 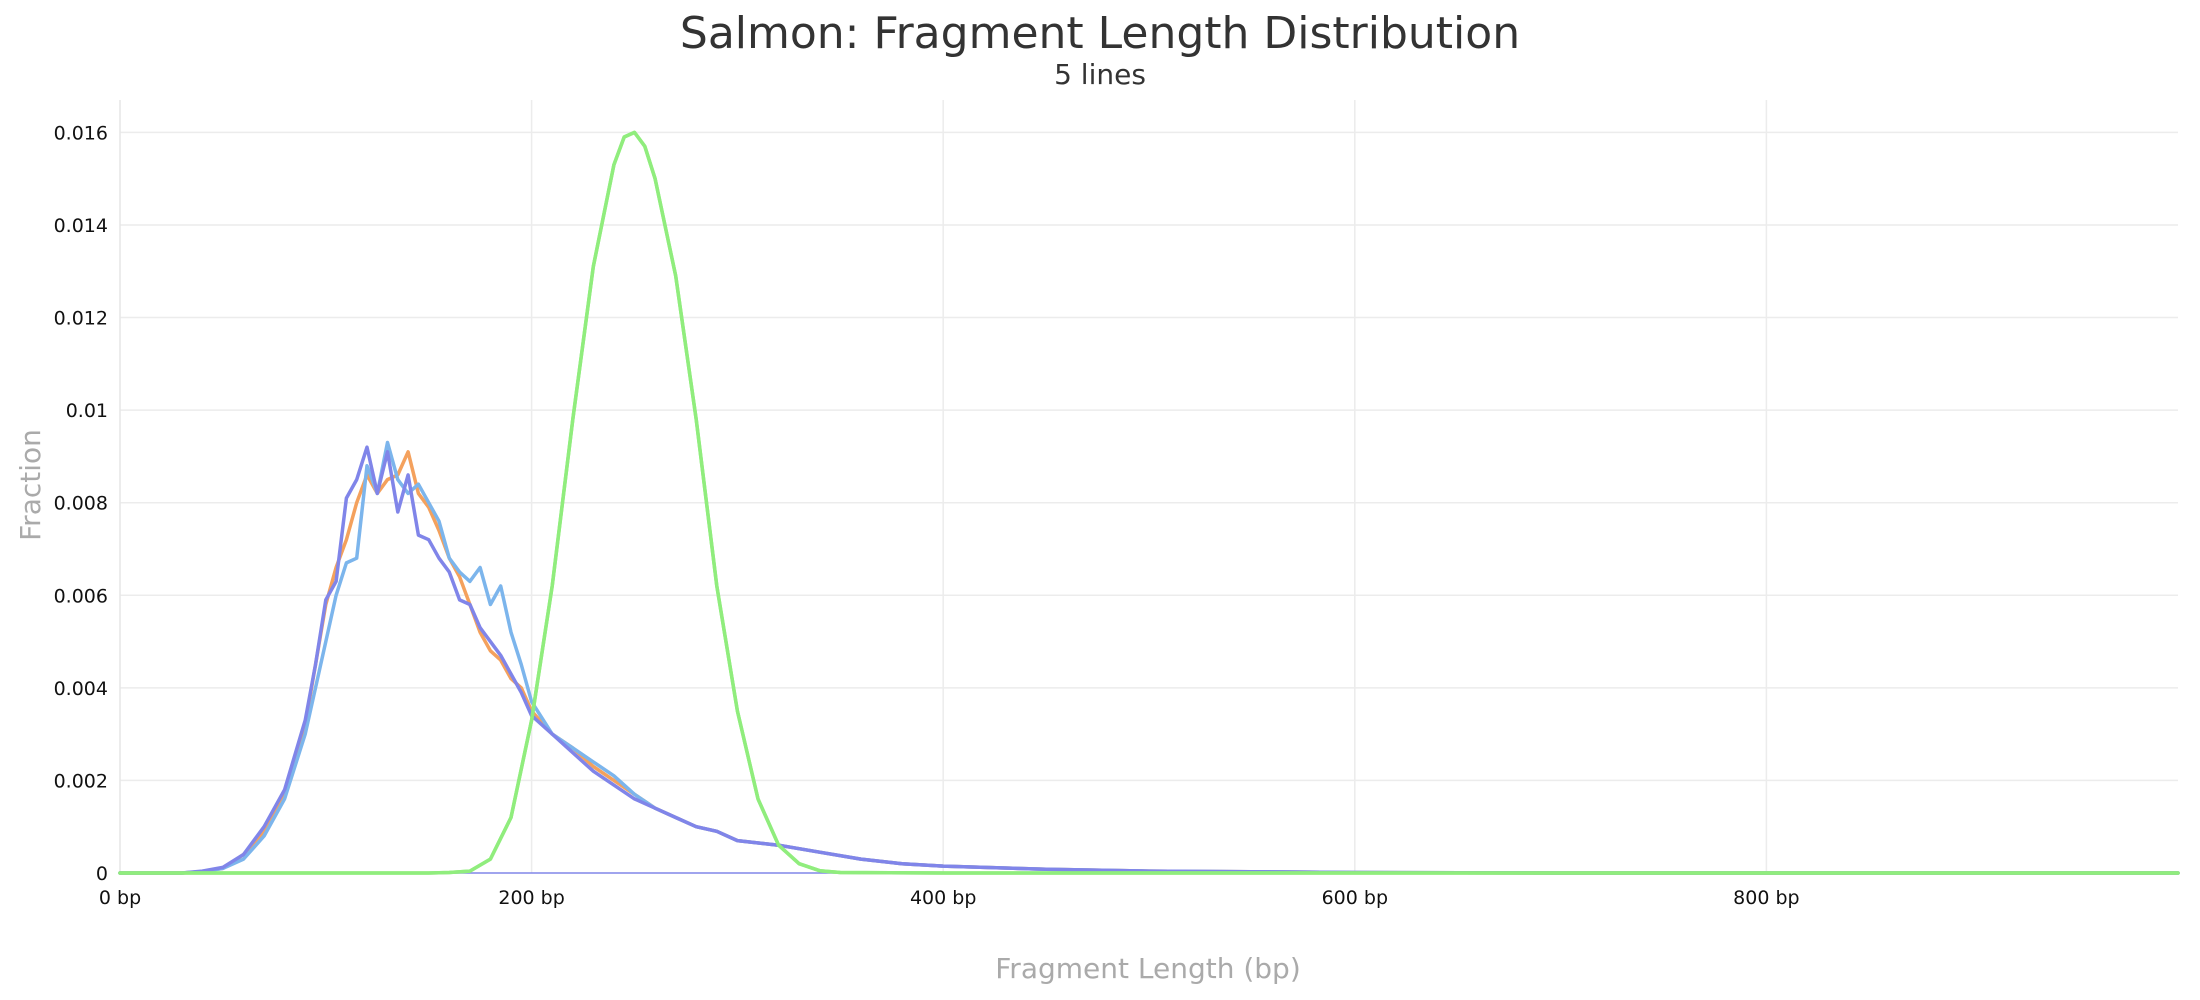 I want to click on y-tick-label: 0.01, so click(x=87, y=411).